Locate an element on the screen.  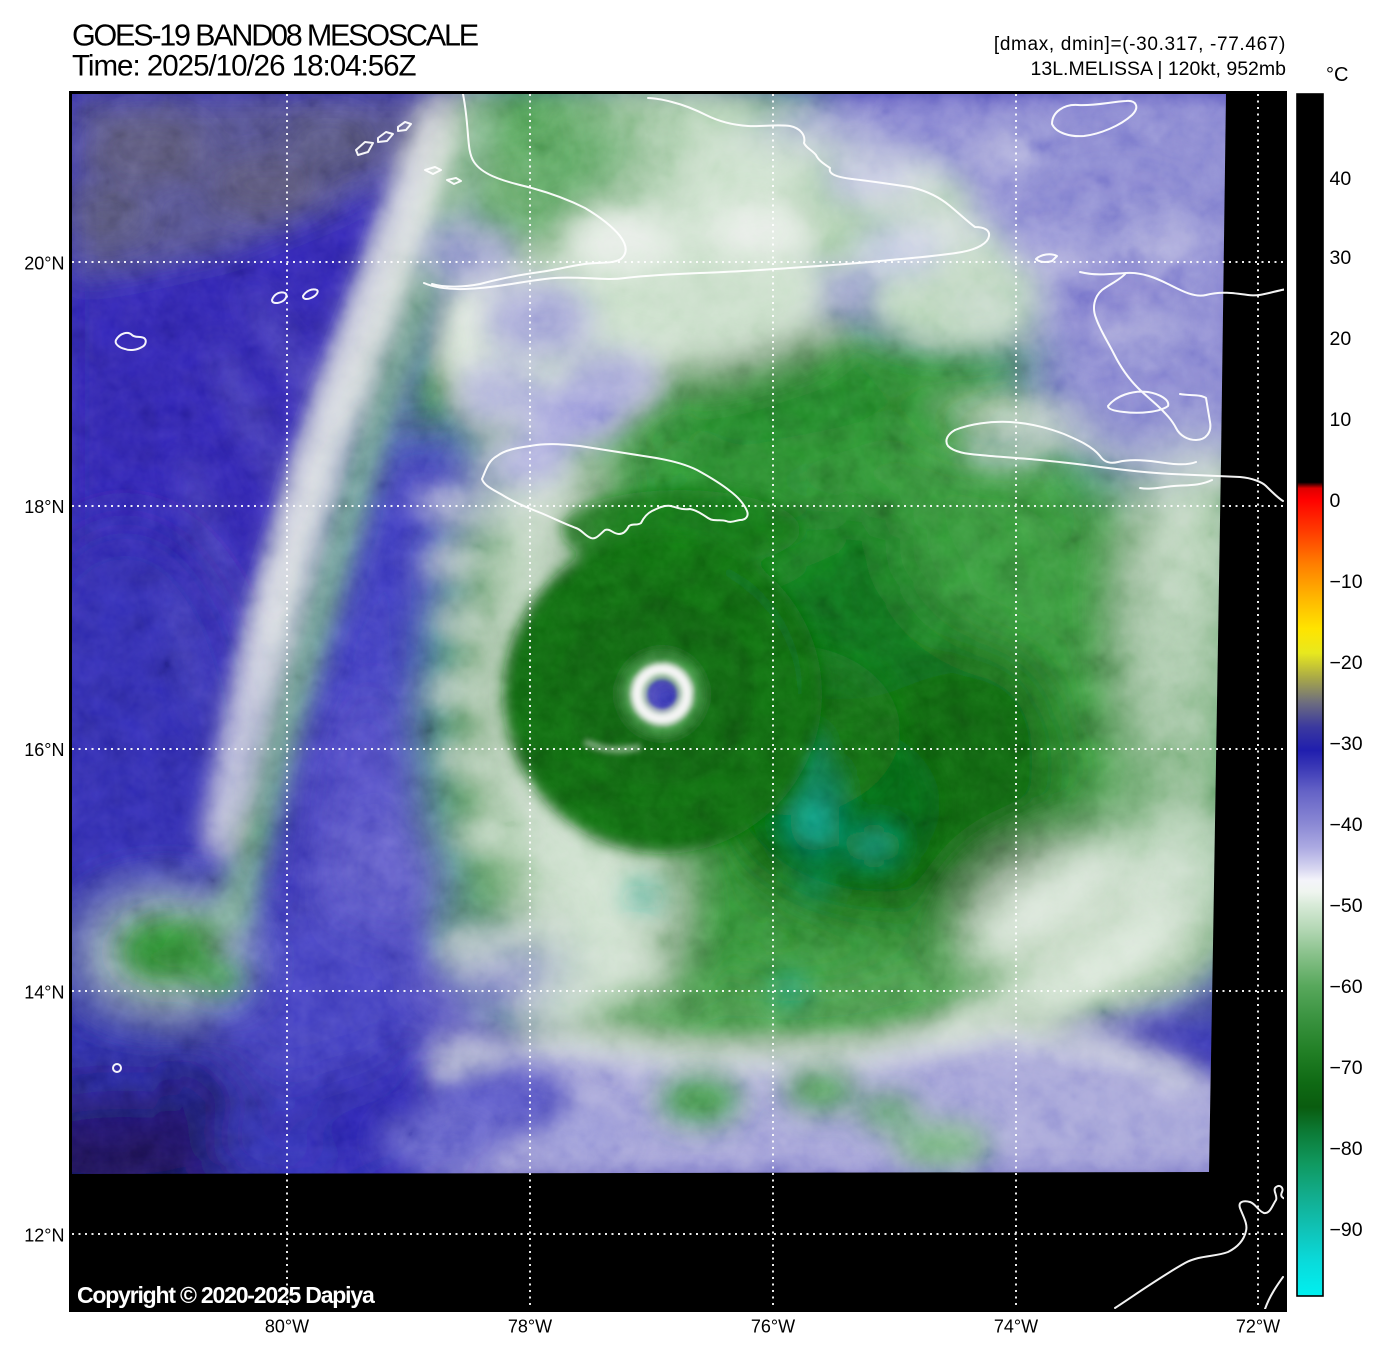
svg-text: −90 is located at coordinates (1346, 1230).